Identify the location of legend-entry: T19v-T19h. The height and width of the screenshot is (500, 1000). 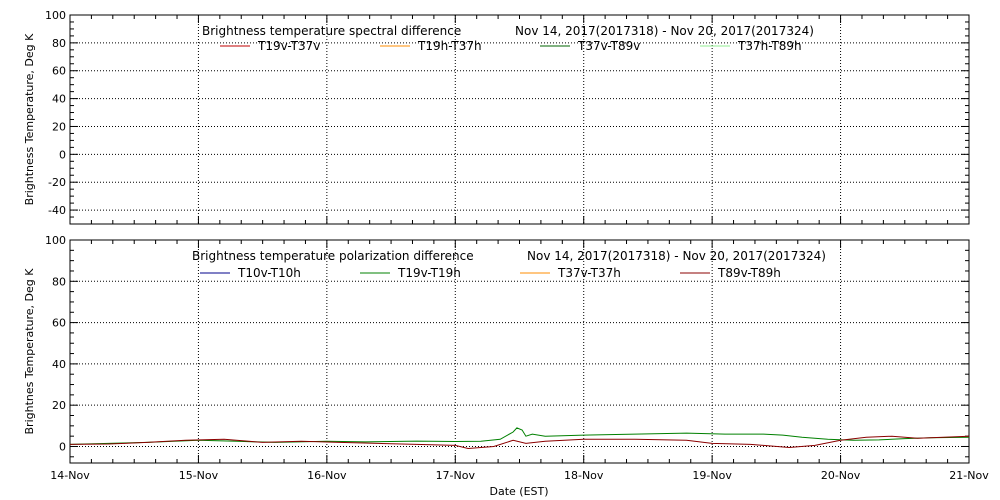
(429, 273).